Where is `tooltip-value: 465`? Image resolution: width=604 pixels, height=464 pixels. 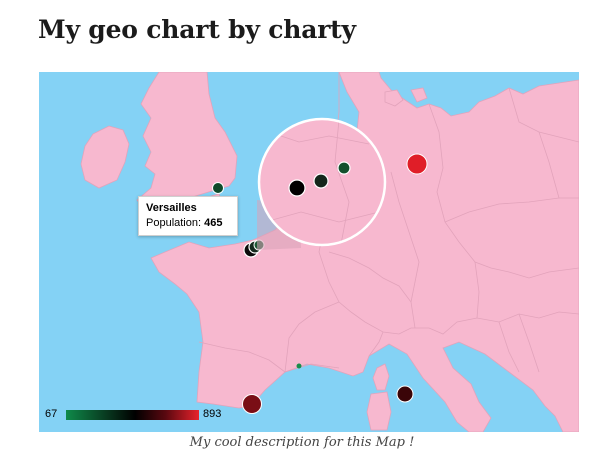
tooltip-value: 465 is located at coordinates (213, 223).